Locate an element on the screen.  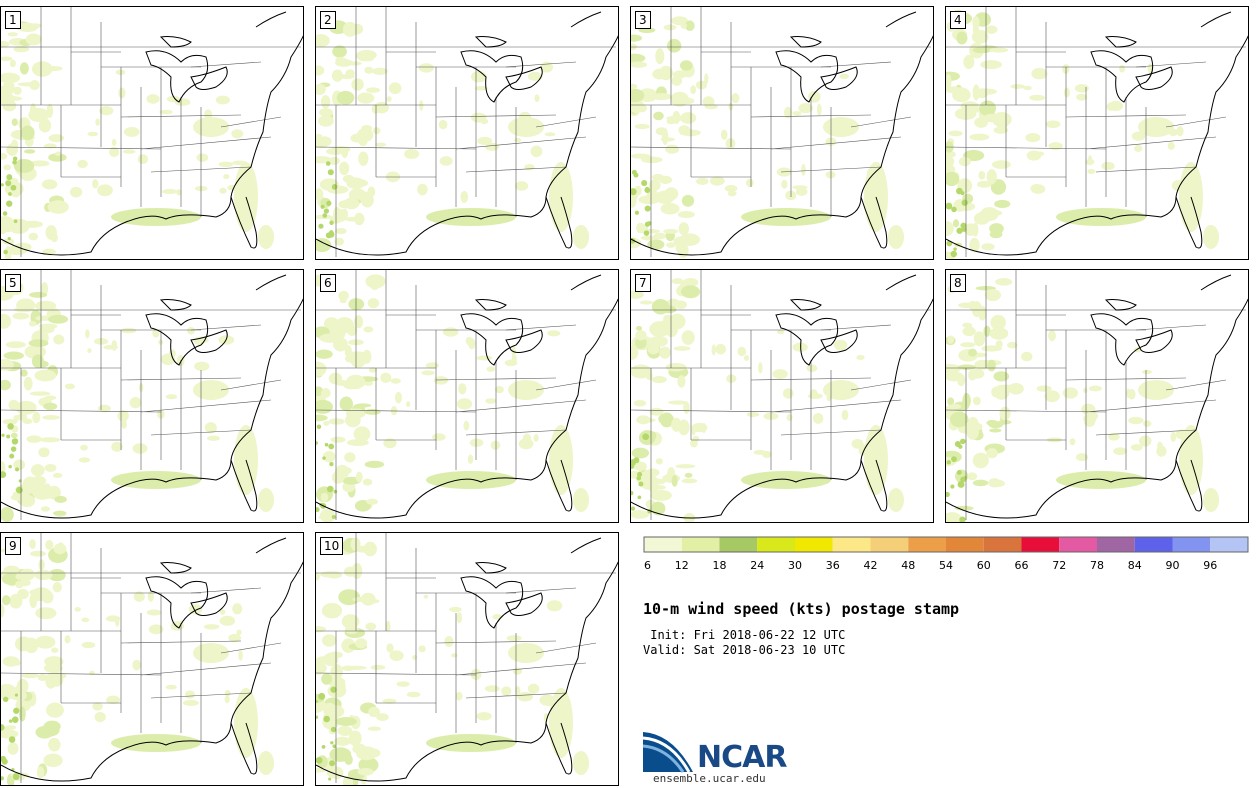
panel-number: 1 is located at coordinates (13, 20).